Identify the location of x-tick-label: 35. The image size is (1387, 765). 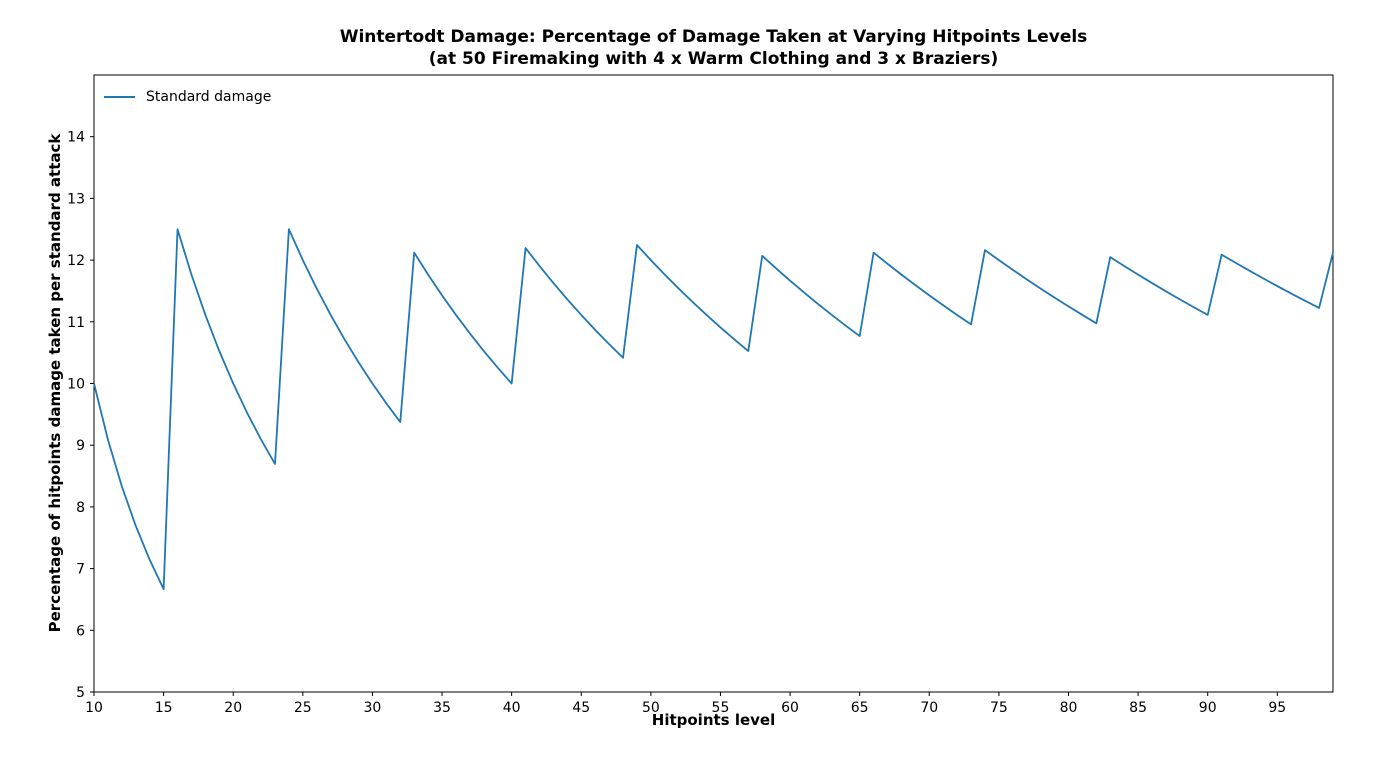
(442, 708).